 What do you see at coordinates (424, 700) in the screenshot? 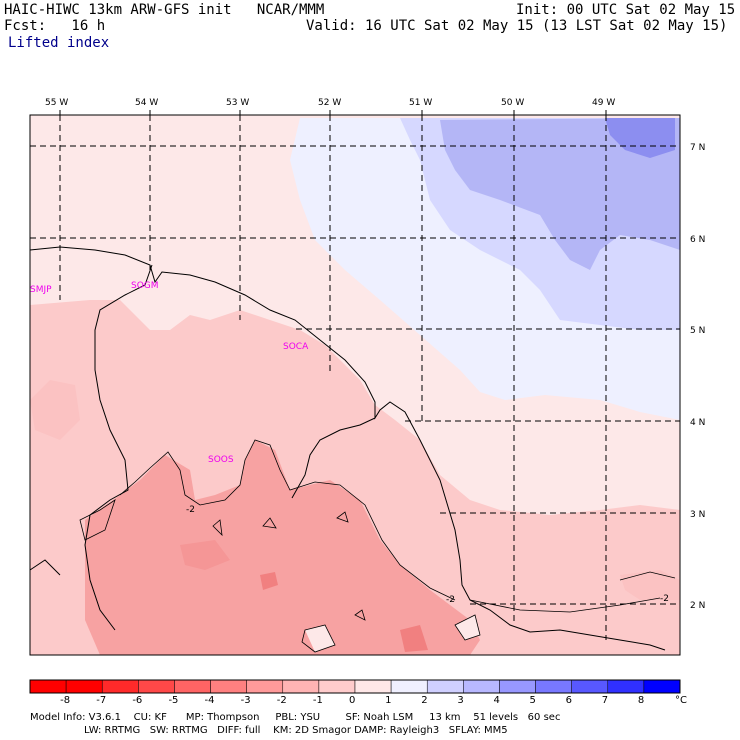
I see `colorbar-label: 2` at bounding box center [424, 700].